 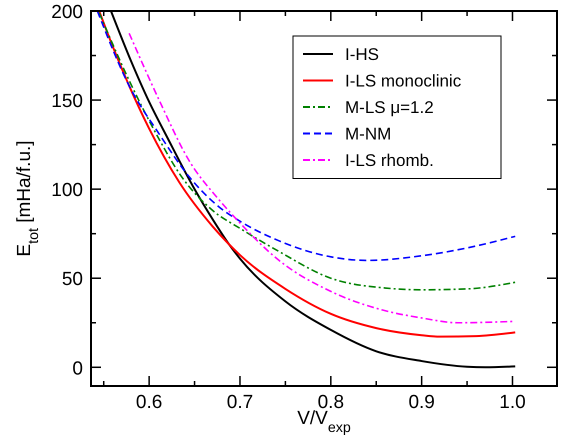 I want to click on legend-label: I-LS monoclinic, so click(x=403, y=81).